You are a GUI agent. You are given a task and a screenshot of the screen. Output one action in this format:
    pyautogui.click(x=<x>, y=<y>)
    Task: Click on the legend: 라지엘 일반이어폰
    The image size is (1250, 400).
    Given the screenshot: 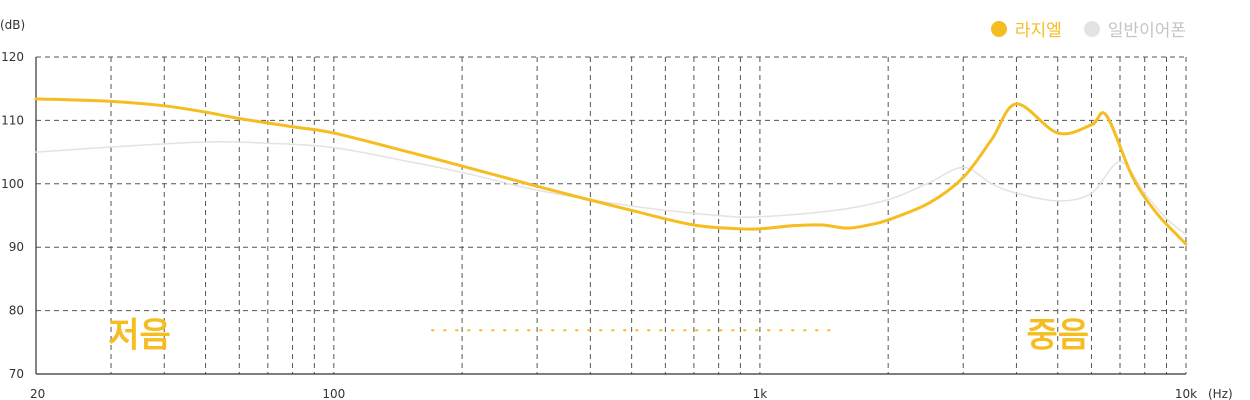 What is the action you would take?
    pyautogui.click(x=1088, y=28)
    